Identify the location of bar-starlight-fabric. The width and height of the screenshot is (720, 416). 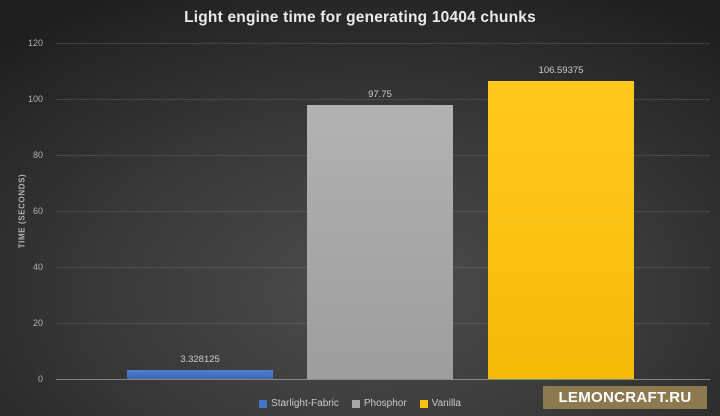
(200, 374).